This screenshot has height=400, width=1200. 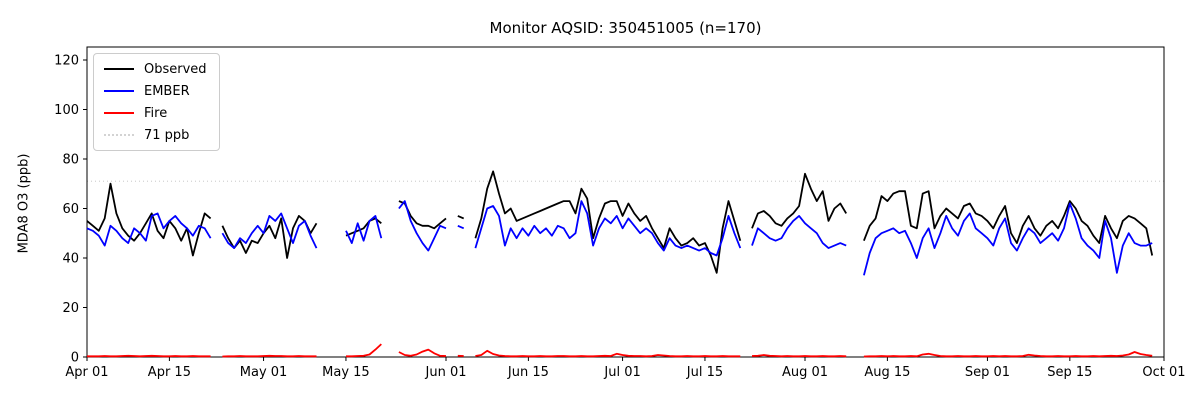 I want to click on fire-line-swatch, so click(x=119, y=113).